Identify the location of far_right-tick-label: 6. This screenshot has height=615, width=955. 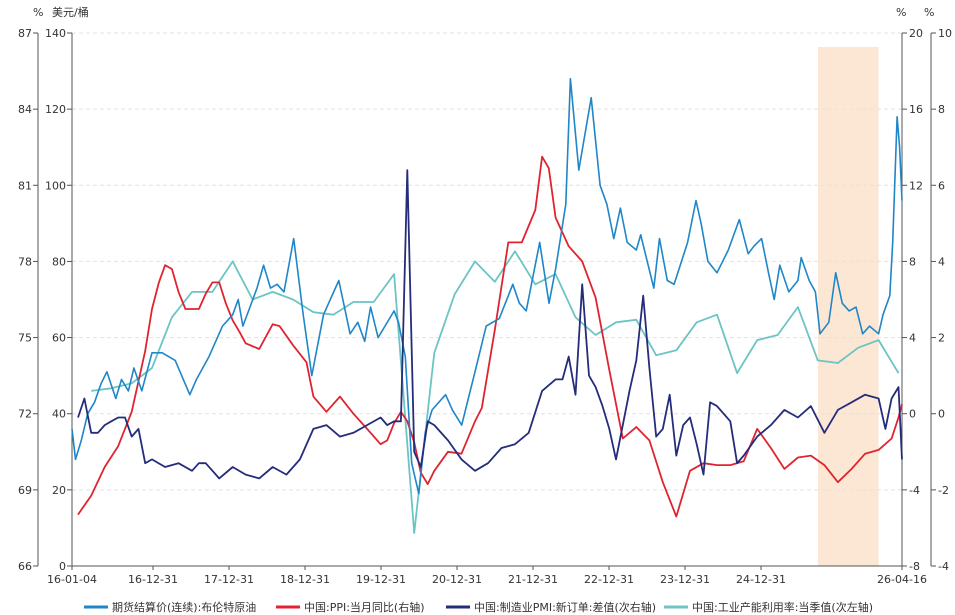
(941, 185).